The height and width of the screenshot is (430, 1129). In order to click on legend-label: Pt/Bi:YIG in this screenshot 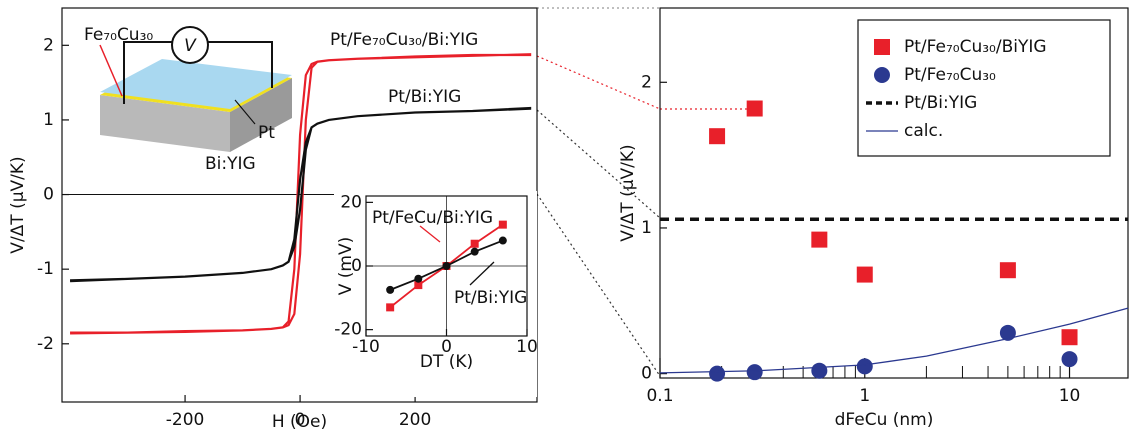, I will do `click(940, 103)`.